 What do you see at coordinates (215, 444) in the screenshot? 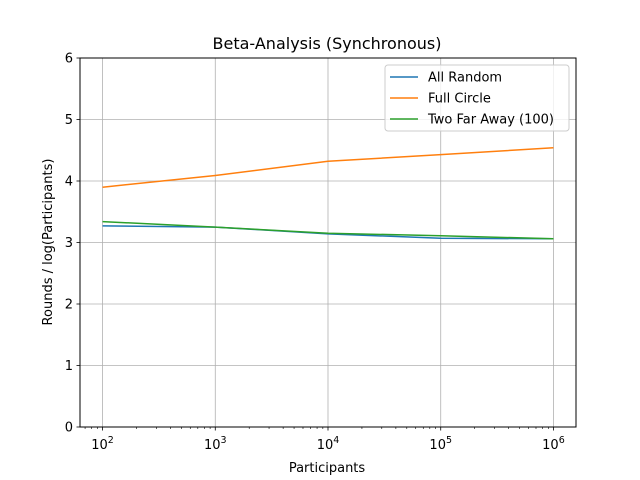
I see `x-tick-label: 10³` at bounding box center [215, 444].